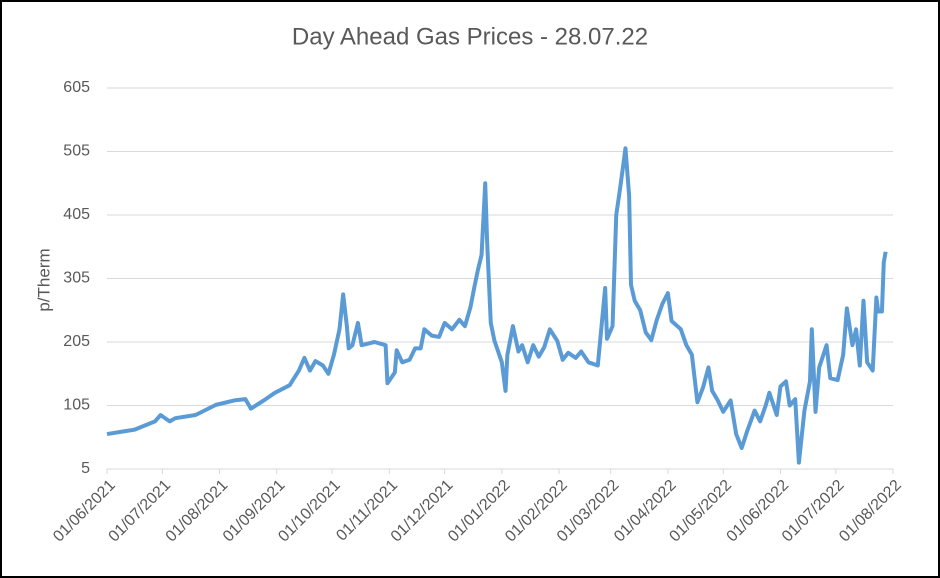 The width and height of the screenshot is (940, 578). Describe the element at coordinates (76, 341) in the screenshot. I see `y-tick-label: 205` at that location.